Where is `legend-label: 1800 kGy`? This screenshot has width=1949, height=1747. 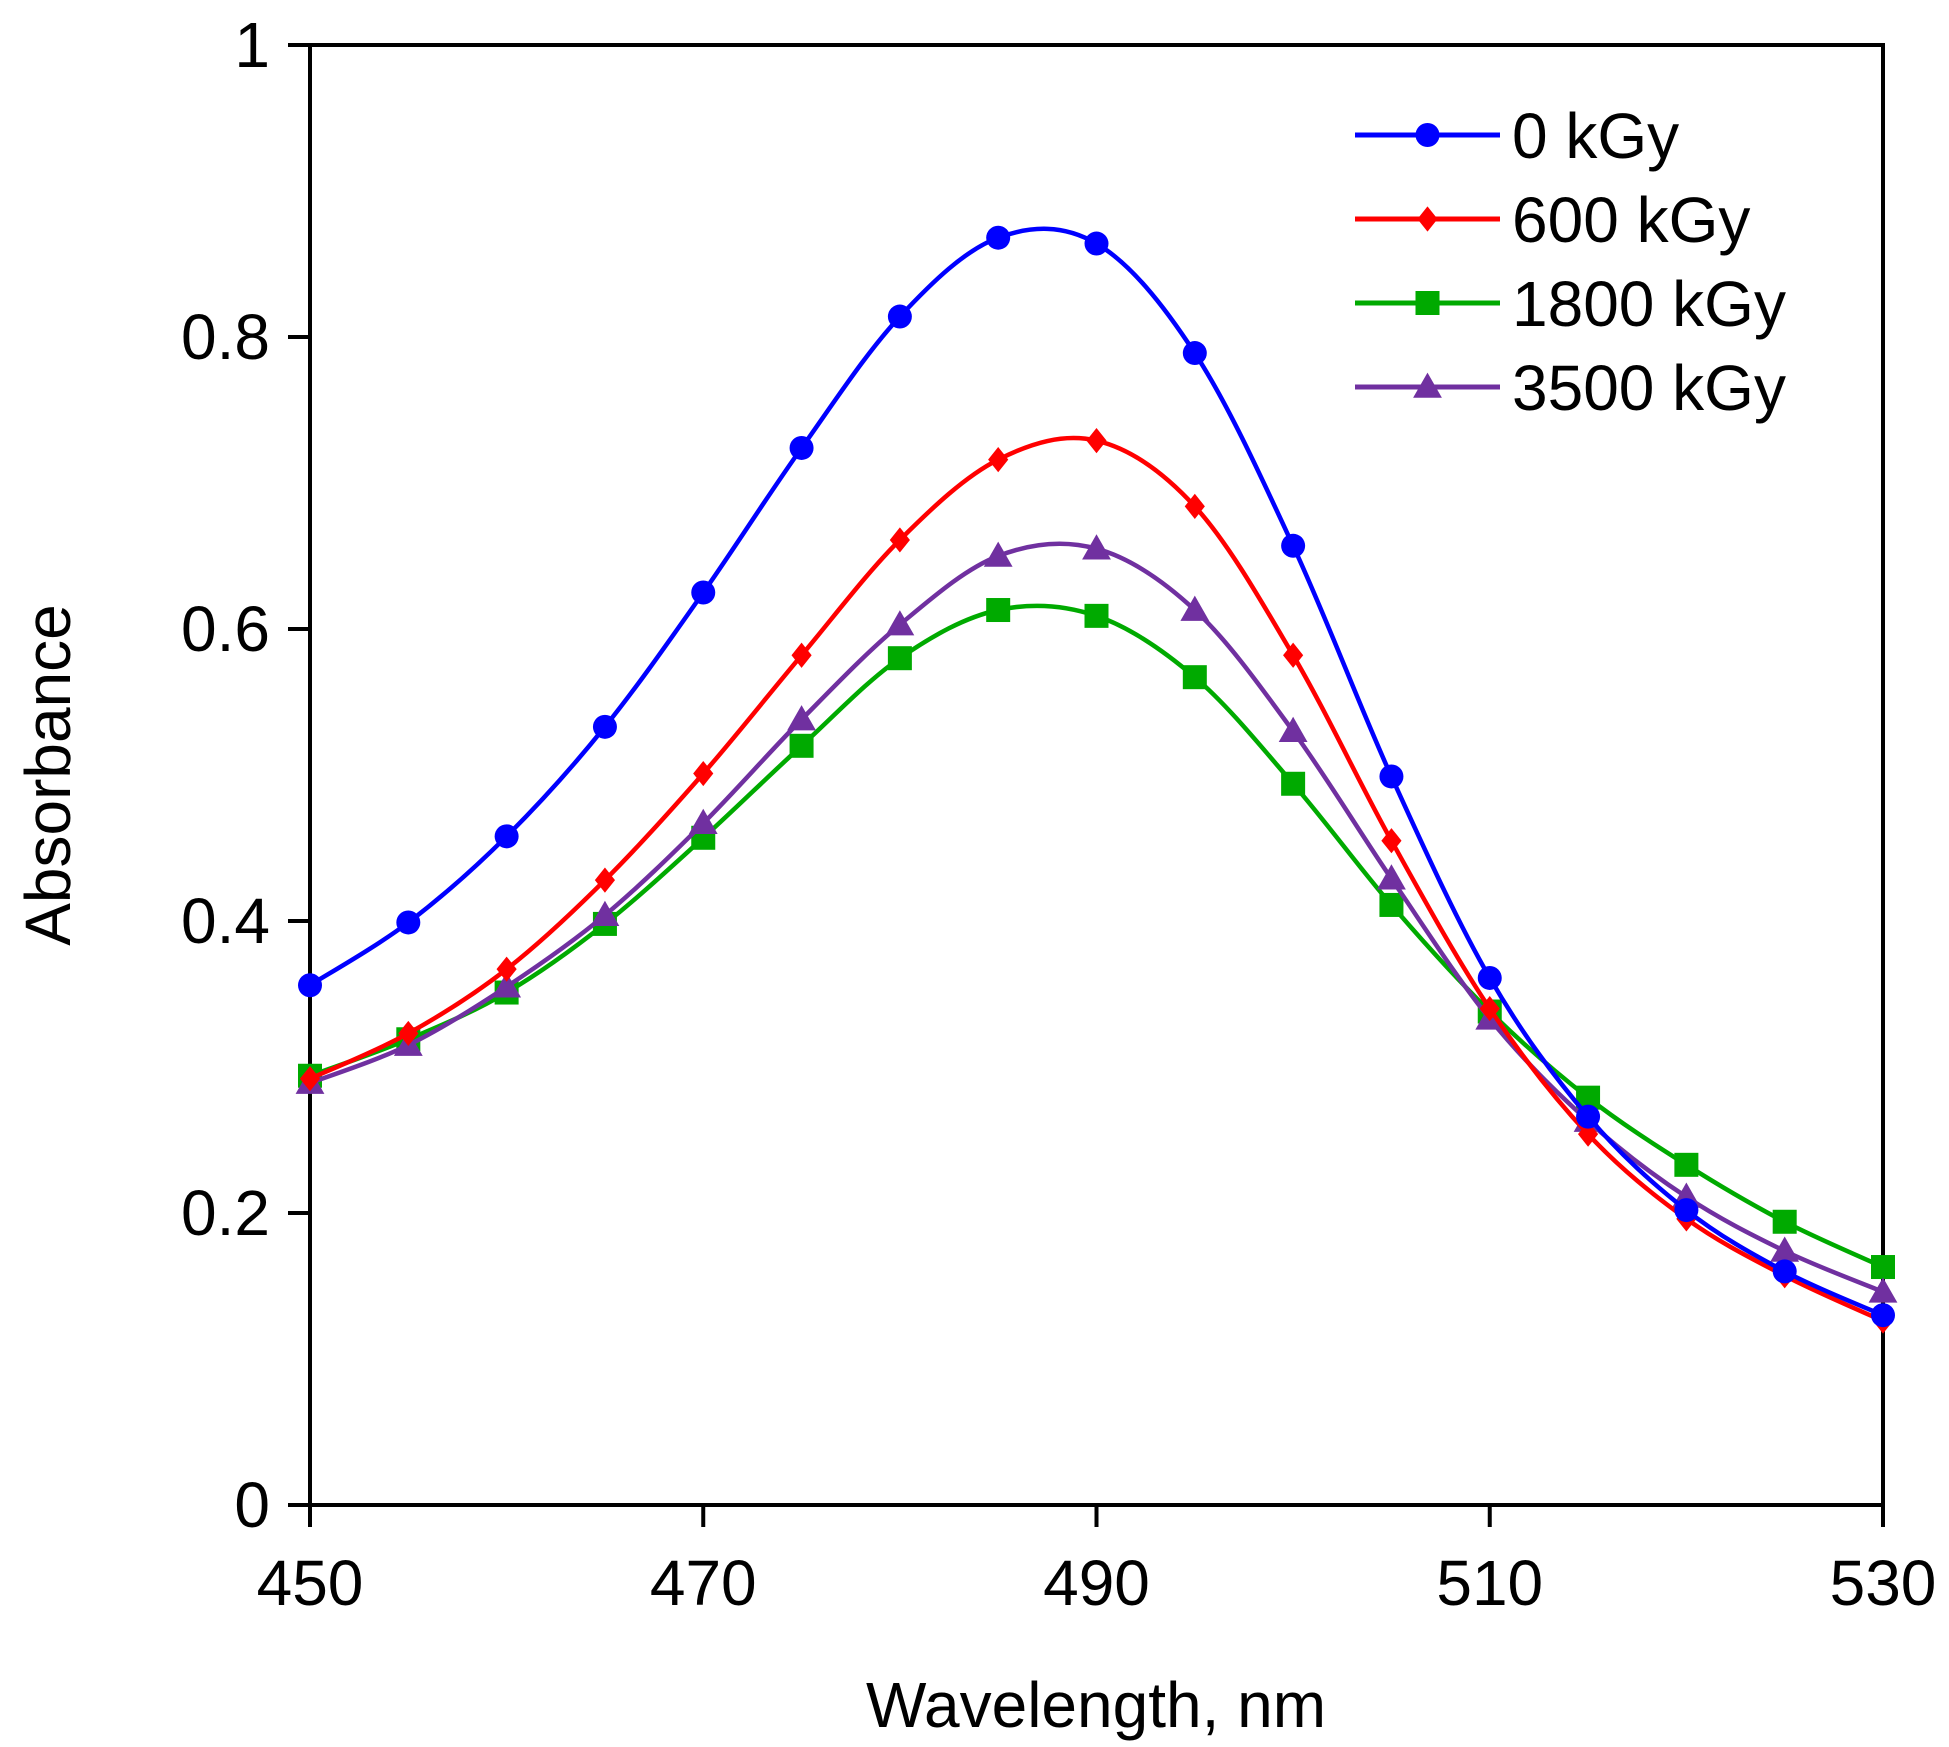 legend-label: 1800 kGy is located at coordinates (1649, 304).